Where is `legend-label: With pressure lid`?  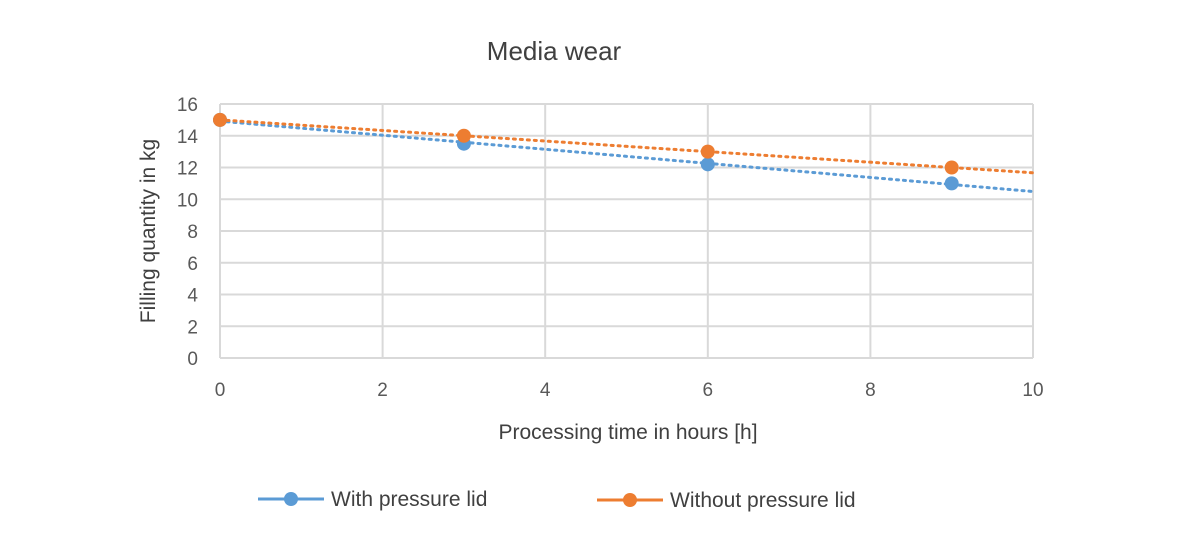 legend-label: With pressure lid is located at coordinates (409, 499).